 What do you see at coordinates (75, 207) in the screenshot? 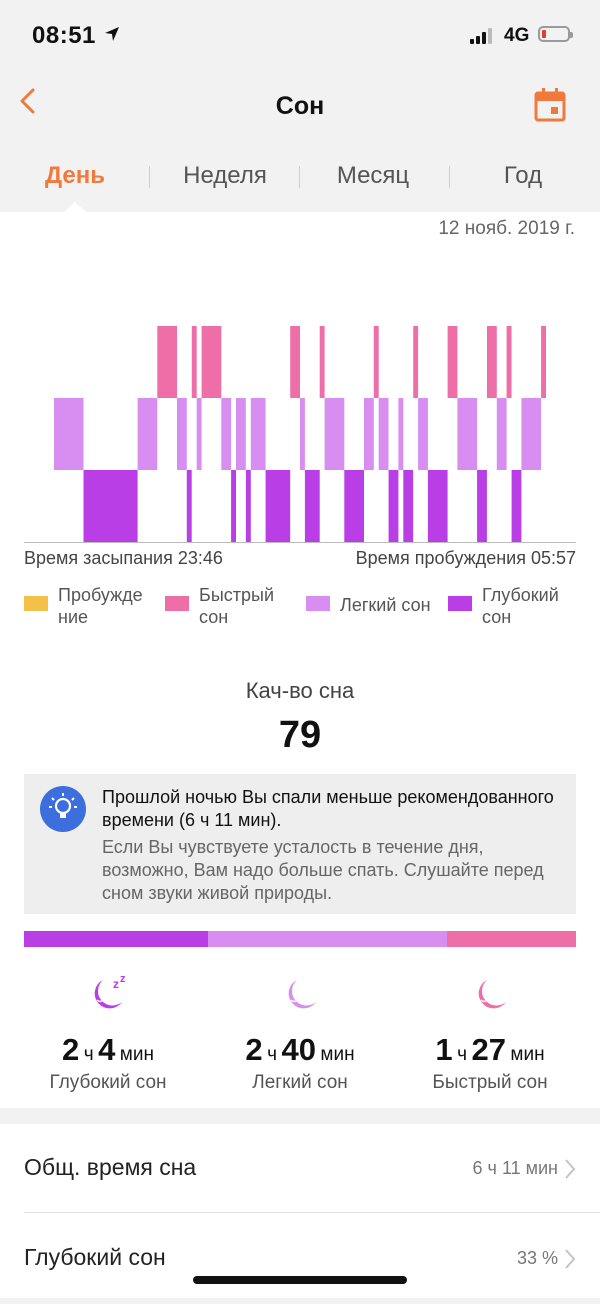
I see `active-tab-pointer` at bounding box center [75, 207].